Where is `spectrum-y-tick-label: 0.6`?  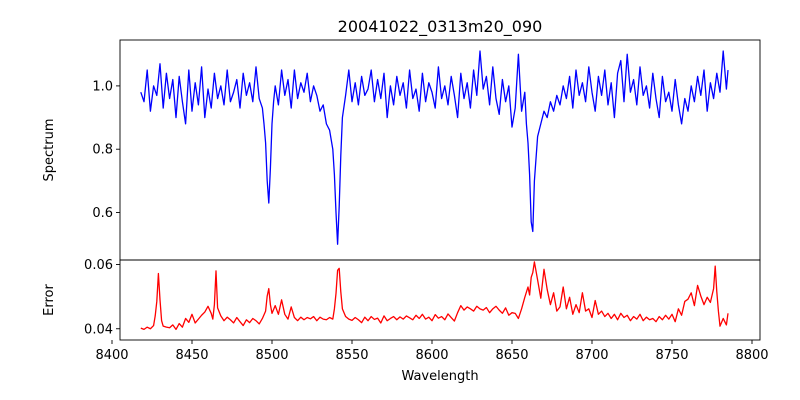 spectrum-y-tick-label: 0.6 is located at coordinates (102, 213).